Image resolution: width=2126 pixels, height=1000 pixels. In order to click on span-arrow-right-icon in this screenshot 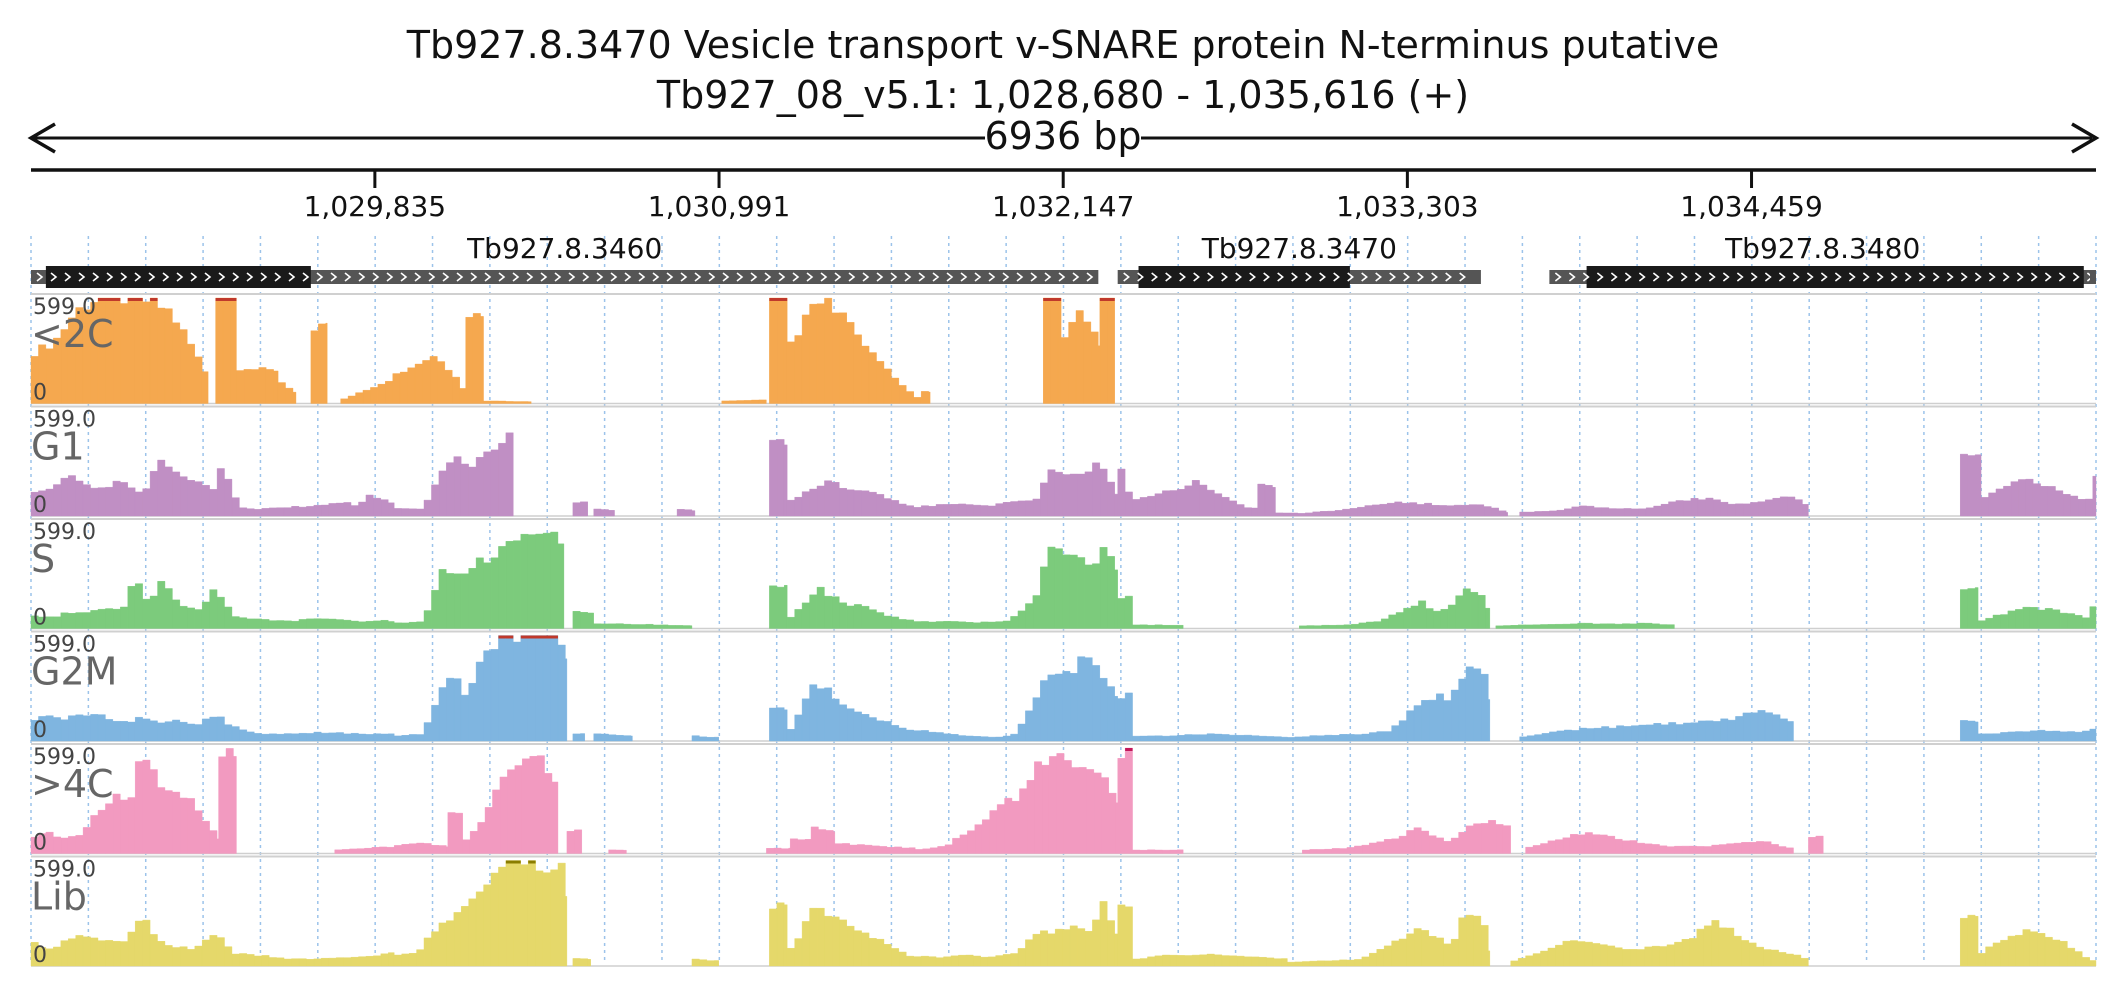, I will do `click(2085, 138)`.